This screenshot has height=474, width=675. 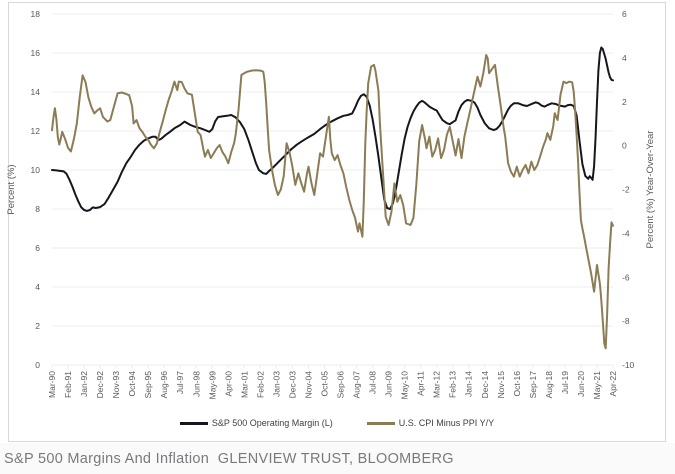 What do you see at coordinates (36, 170) in the screenshot?
I see `svg-text: 10` at bounding box center [36, 170].